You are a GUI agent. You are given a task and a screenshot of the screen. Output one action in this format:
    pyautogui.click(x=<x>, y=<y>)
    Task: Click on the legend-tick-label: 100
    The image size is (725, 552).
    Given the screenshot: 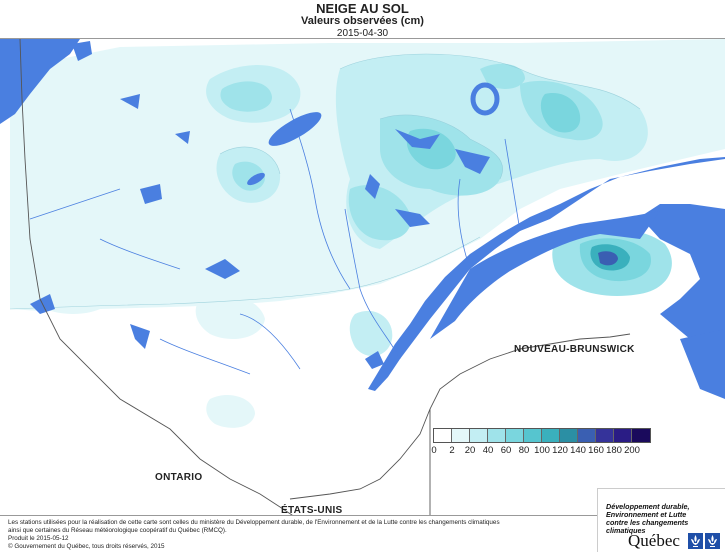 What is the action you would take?
    pyautogui.click(x=542, y=450)
    